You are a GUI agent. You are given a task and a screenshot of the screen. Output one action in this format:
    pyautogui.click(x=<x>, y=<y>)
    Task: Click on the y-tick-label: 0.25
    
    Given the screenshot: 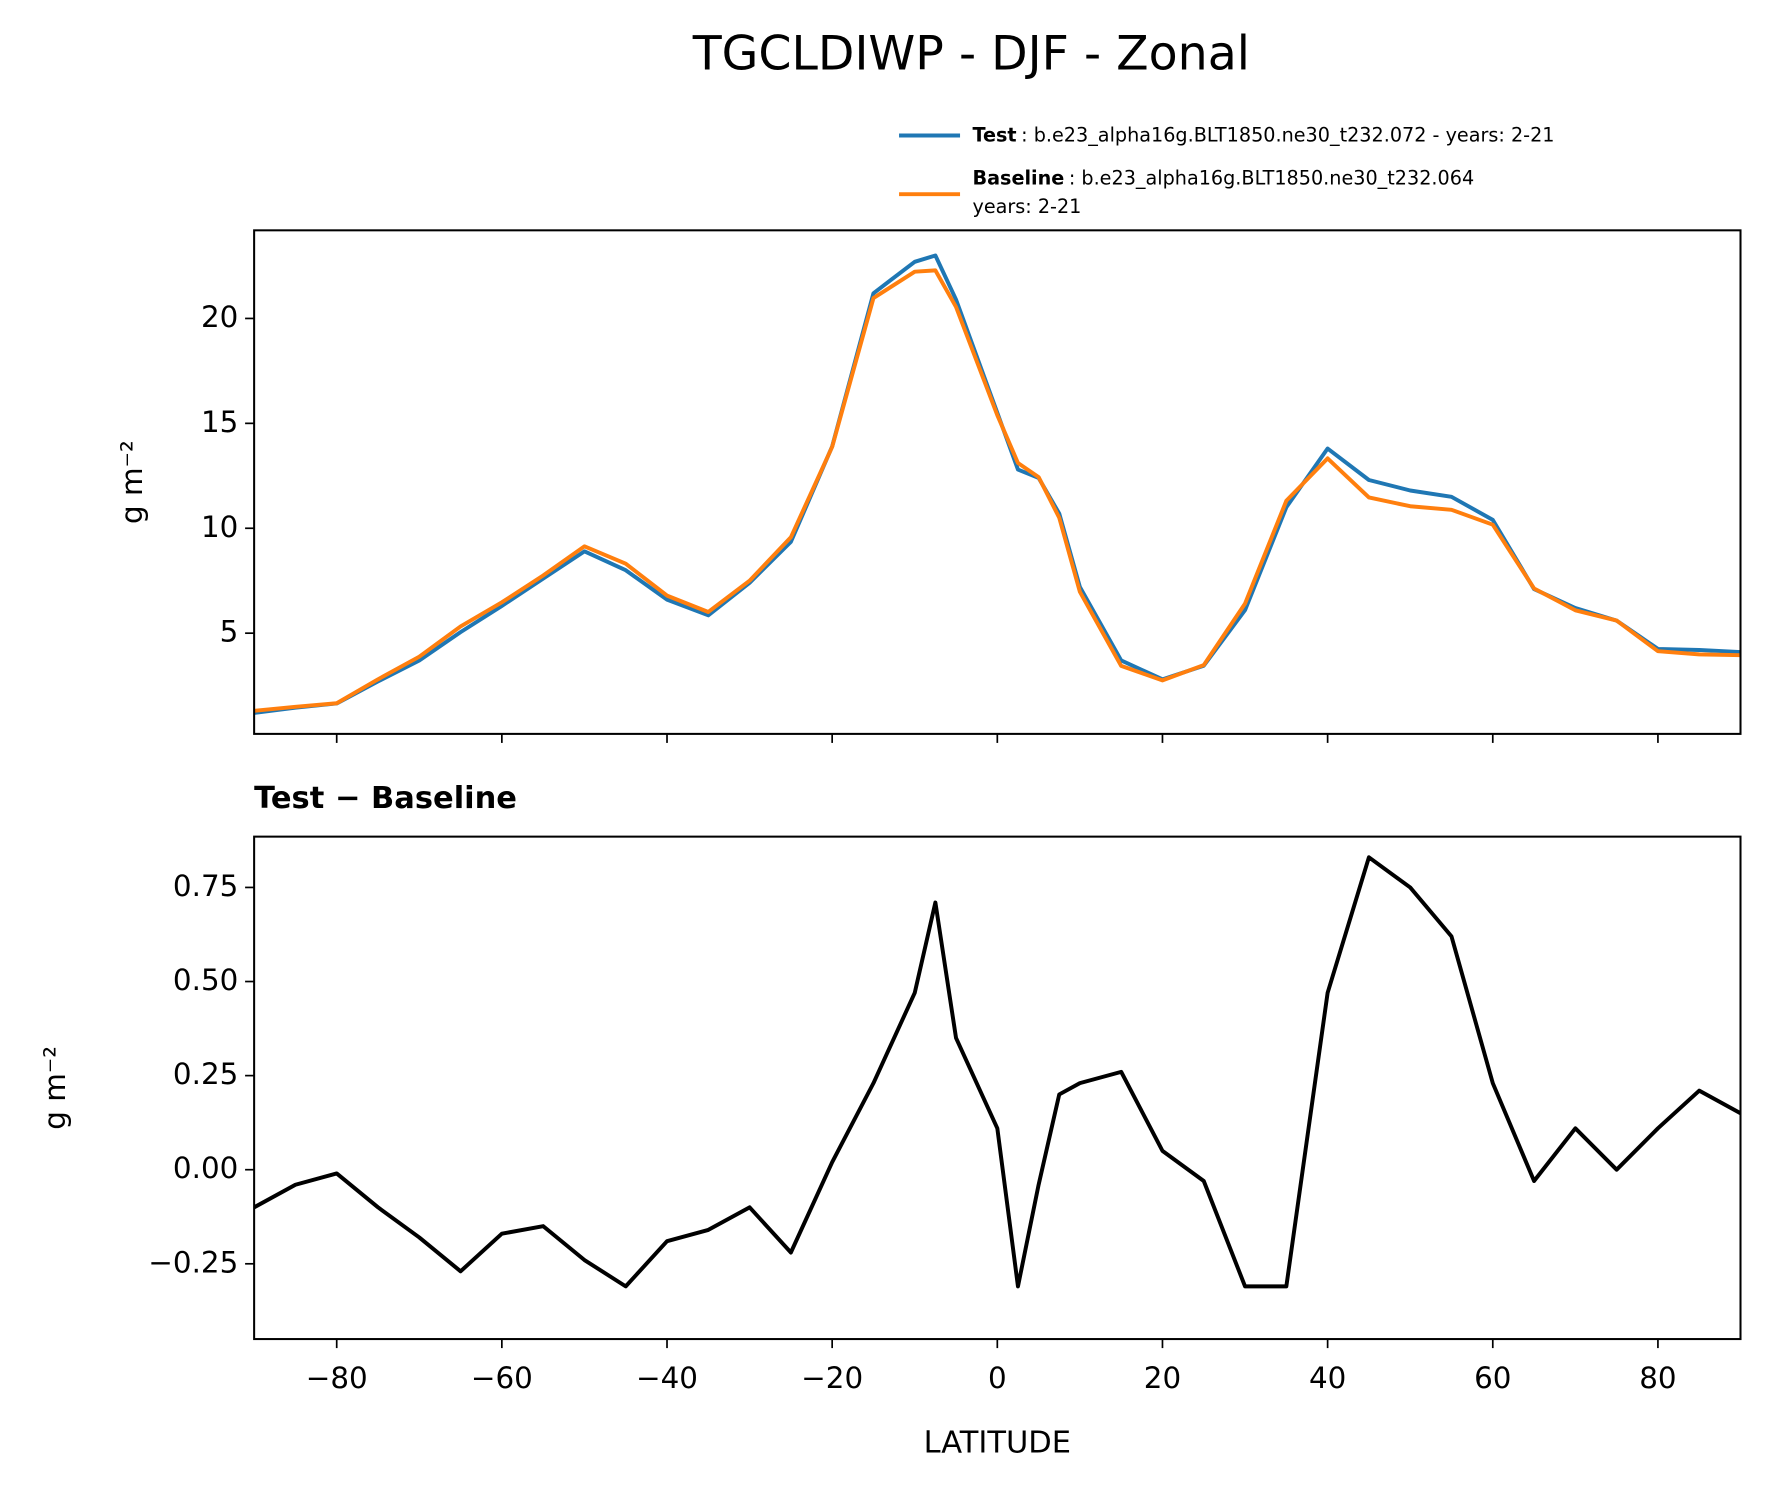 What is the action you would take?
    pyautogui.click(x=205, y=1074)
    